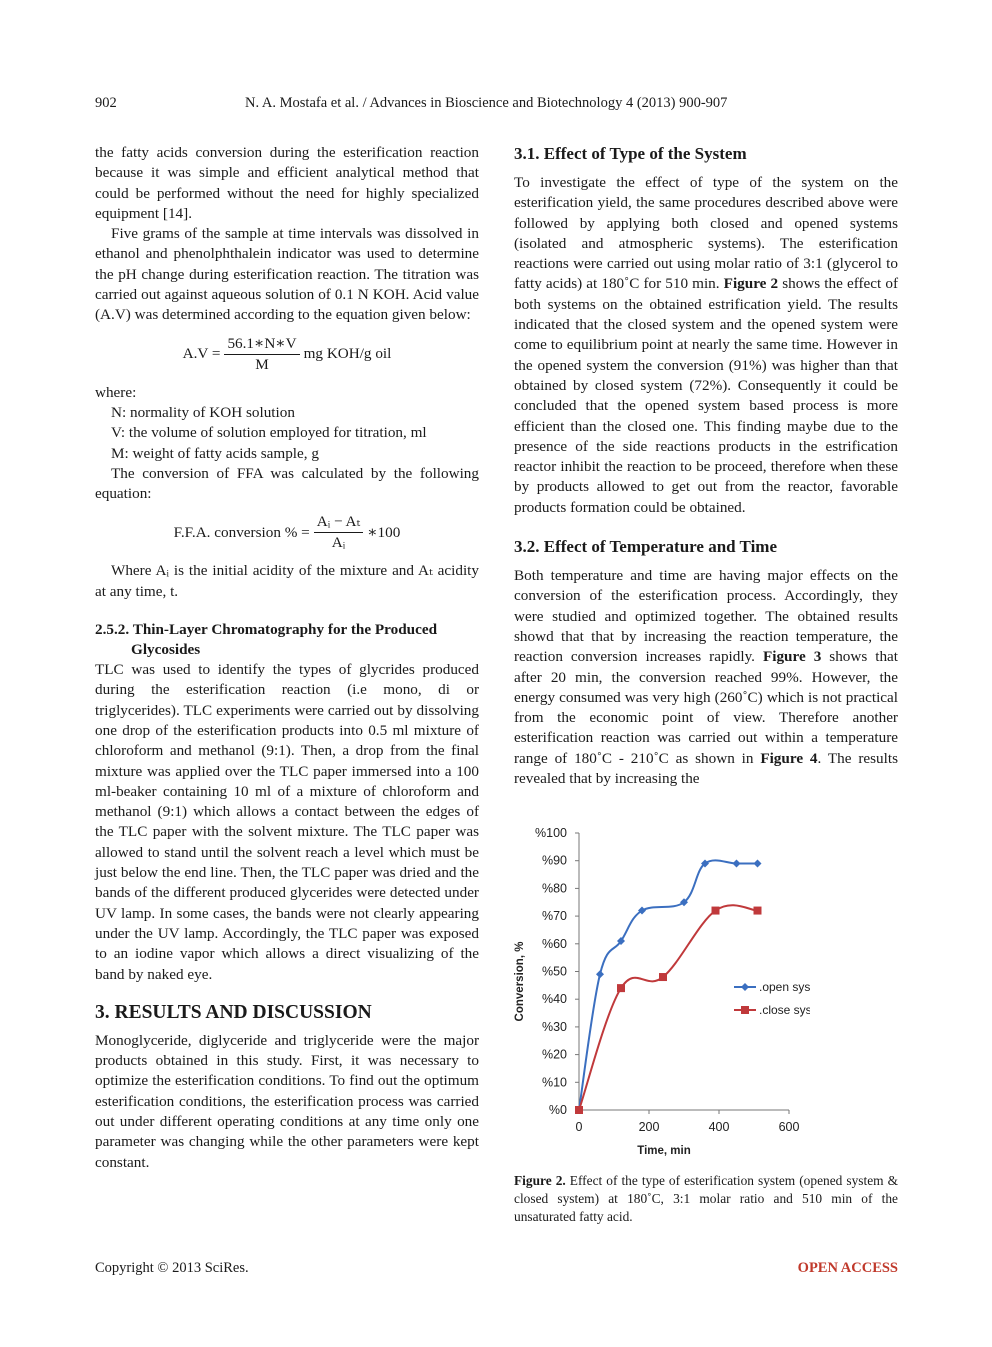 The height and width of the screenshot is (1347, 992). Describe the element at coordinates (551, 833) in the screenshot. I see `y-tick-label: %100` at that location.